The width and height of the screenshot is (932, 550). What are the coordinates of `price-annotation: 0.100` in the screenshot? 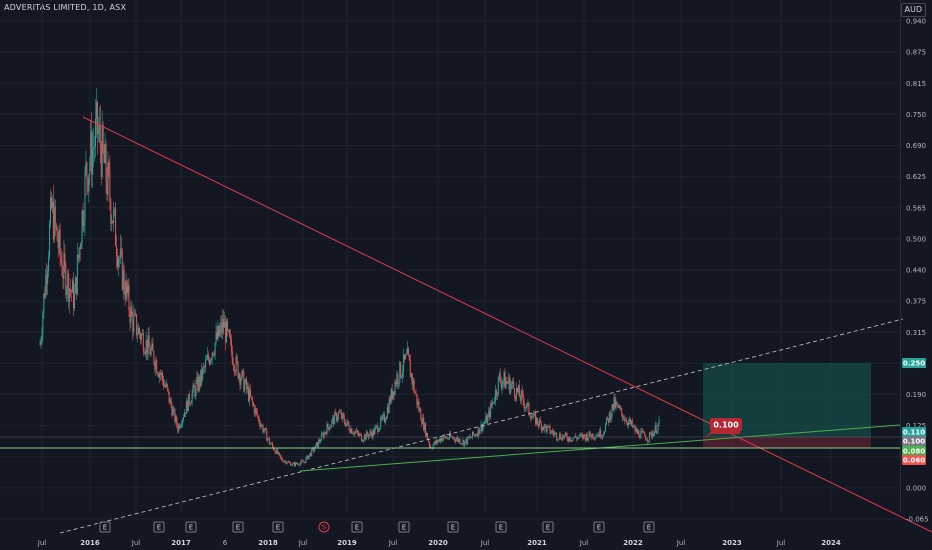 It's located at (724, 427).